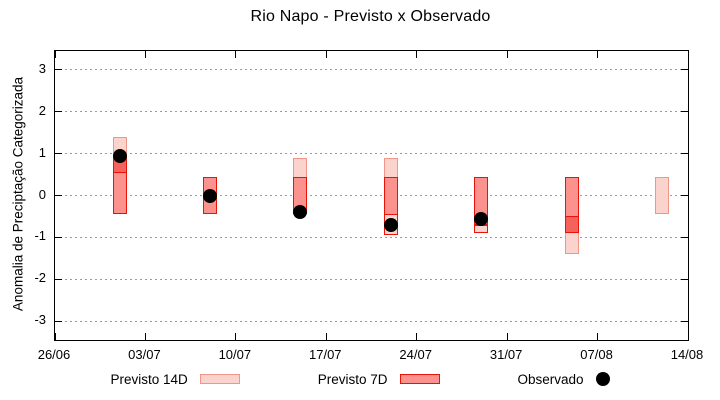  I want to click on forecast-14d-box, so click(662, 195).